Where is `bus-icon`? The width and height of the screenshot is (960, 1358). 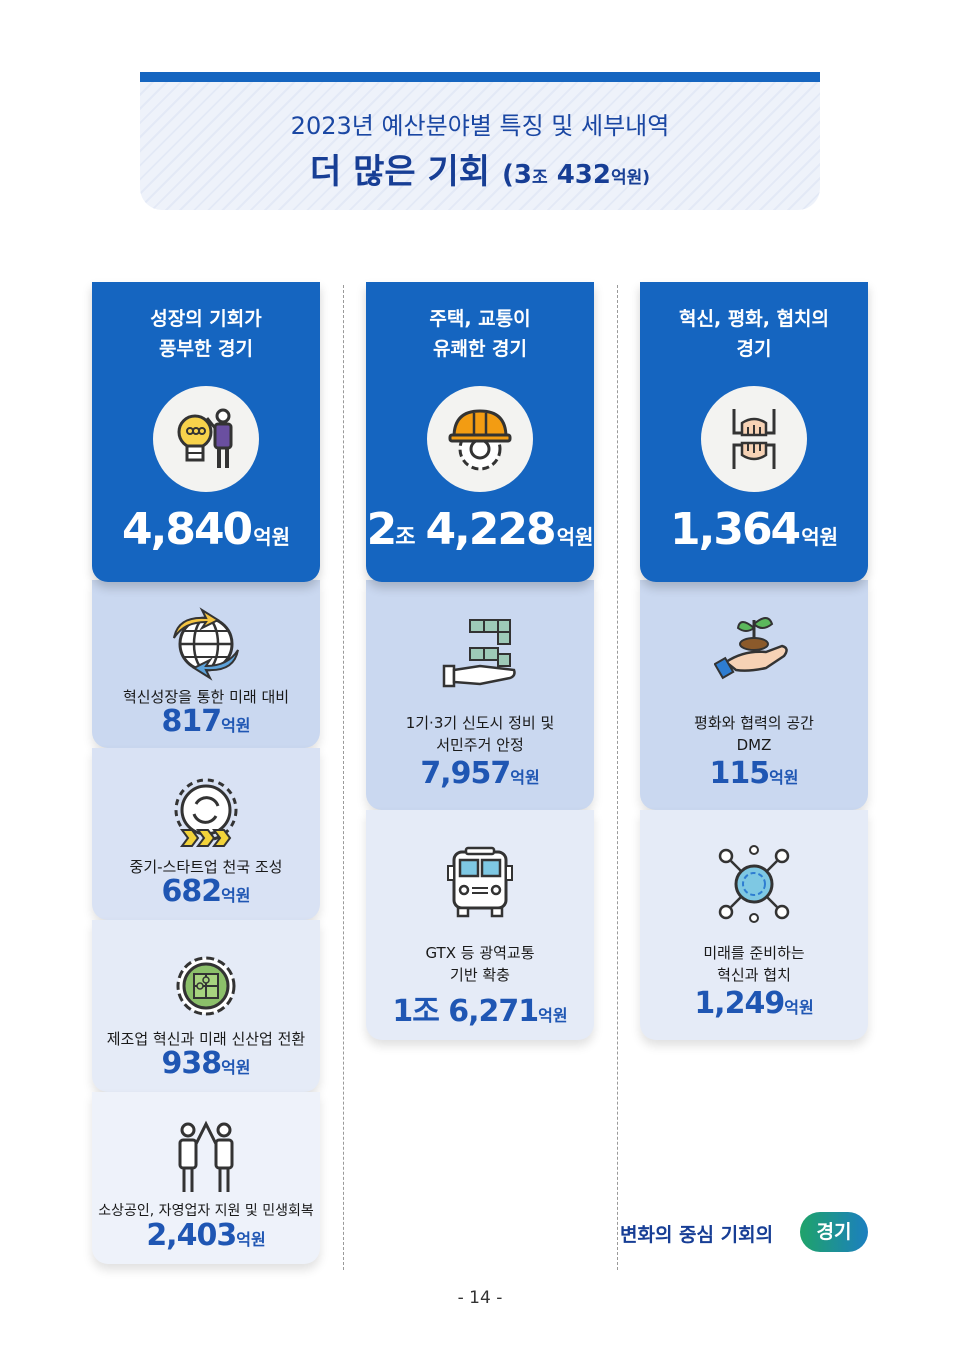
bus-icon is located at coordinates (480, 884).